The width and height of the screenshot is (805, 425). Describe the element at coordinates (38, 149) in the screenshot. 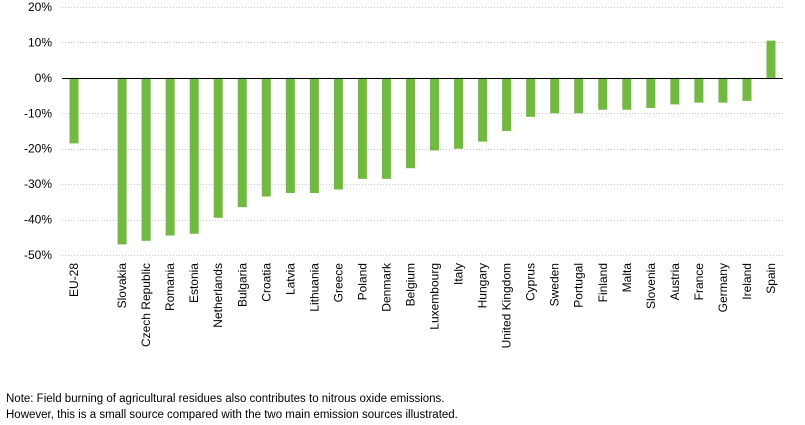

I see `y-tick-label: -20%` at that location.